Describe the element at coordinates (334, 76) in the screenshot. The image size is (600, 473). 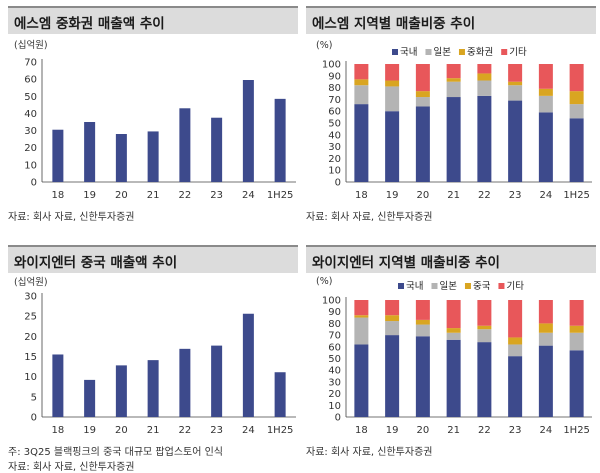
I see `y-tick-label: 90` at that location.